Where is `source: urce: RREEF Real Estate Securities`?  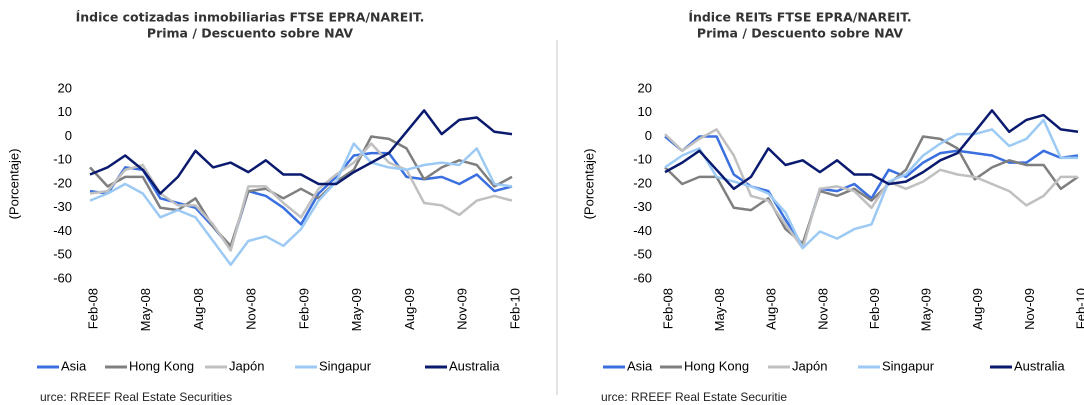 source: urce: RREEF Real Estate Securities is located at coordinates (136, 397).